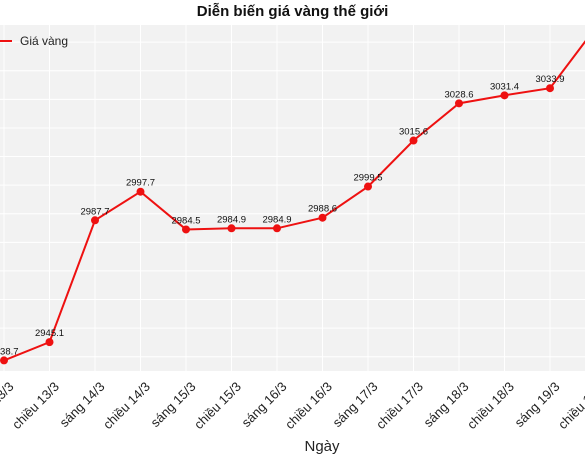 The image size is (585, 460). I want to click on data-label: 2988.6, so click(322, 209).